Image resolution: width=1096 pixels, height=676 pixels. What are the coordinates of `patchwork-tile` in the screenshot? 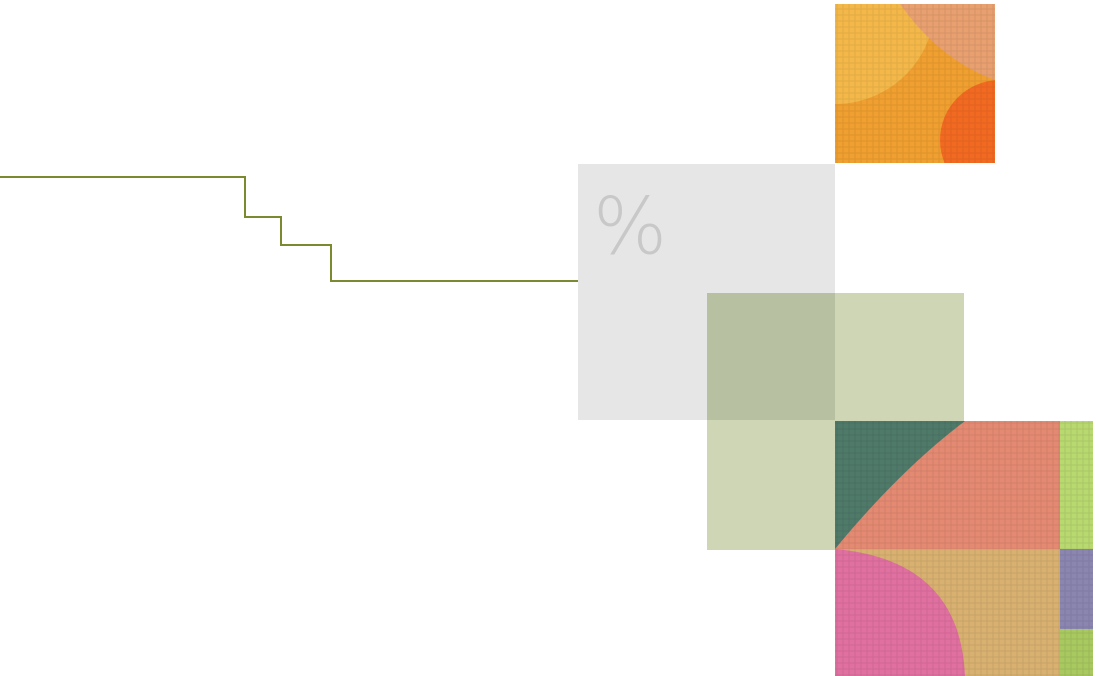 It's located at (964, 548).